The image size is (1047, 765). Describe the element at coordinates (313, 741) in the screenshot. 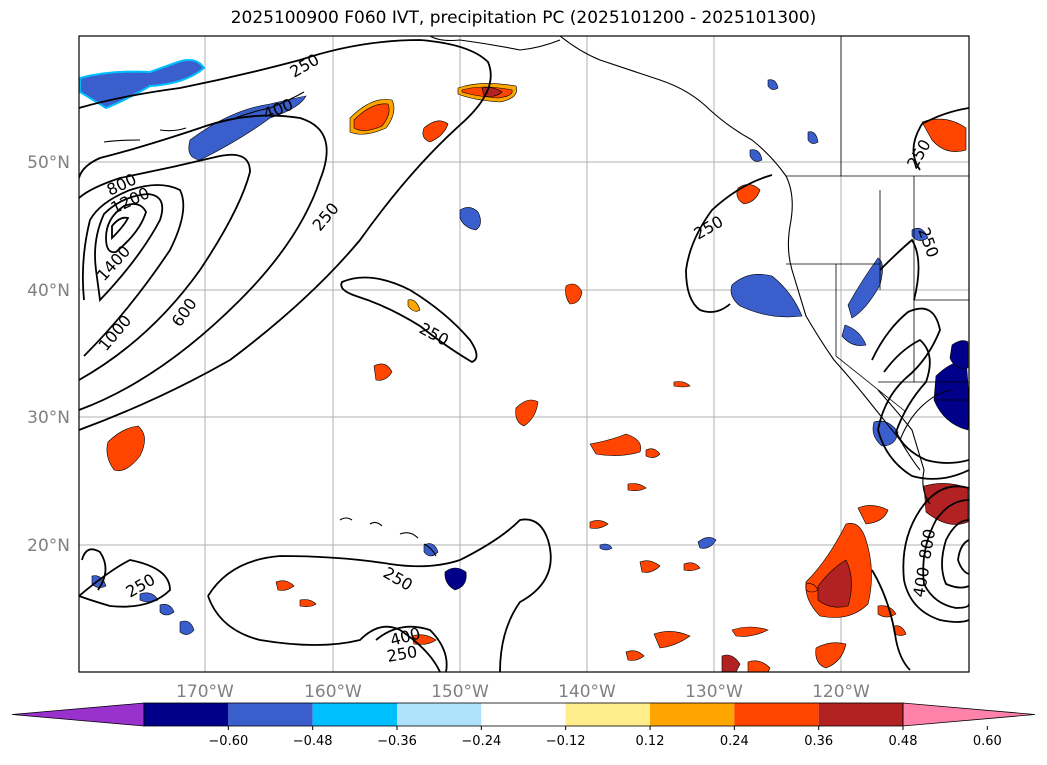

I see `colorbar-tick-label: −0.48` at that location.